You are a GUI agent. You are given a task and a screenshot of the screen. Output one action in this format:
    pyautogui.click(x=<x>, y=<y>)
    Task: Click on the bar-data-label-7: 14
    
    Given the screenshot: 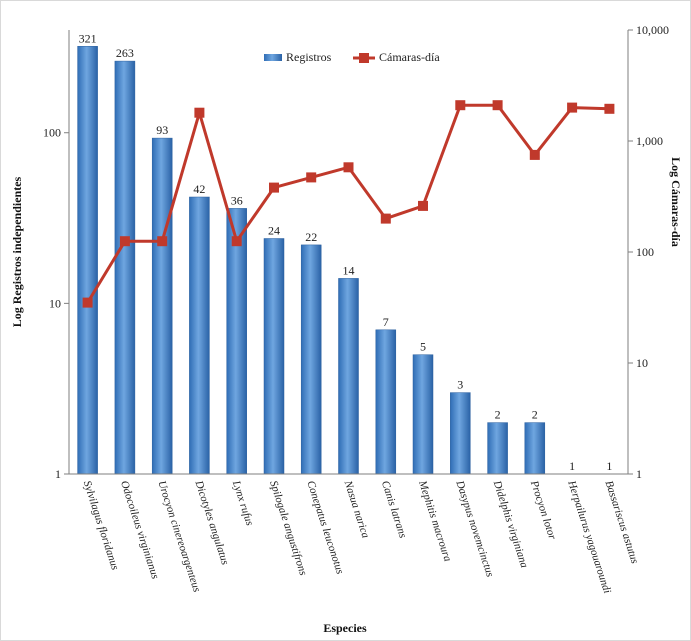 What is the action you would take?
    pyautogui.click(x=349, y=270)
    